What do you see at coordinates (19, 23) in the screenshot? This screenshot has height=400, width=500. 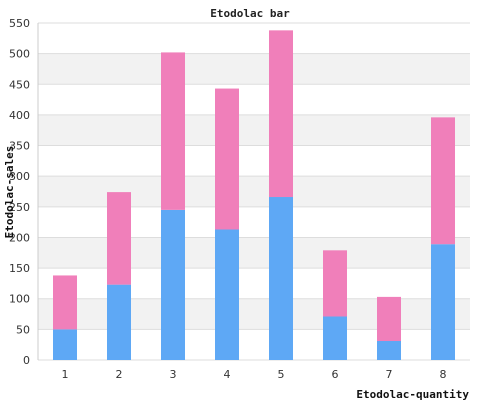 I see `y-tick-label: 550` at bounding box center [19, 23].